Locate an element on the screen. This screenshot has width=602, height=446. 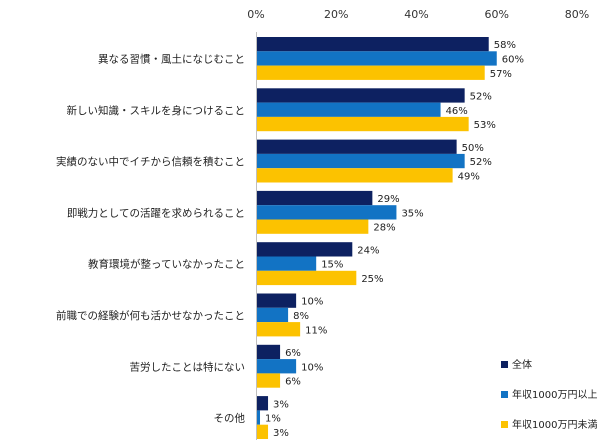
category-label: 実績のない中でイチから信頼を積むこと is located at coordinates (150, 161).